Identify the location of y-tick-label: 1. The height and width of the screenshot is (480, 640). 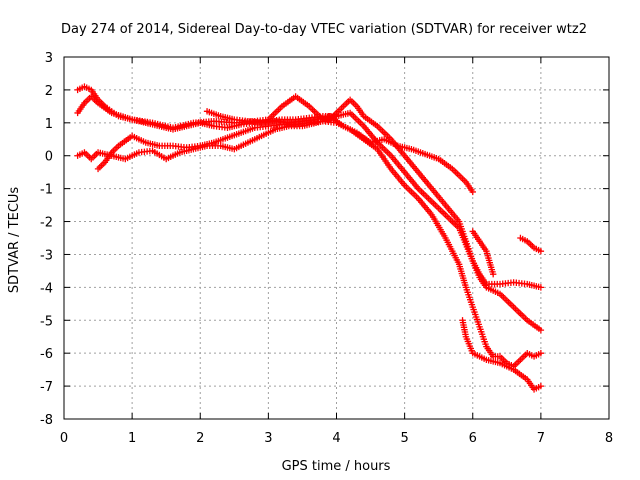
(49, 124).